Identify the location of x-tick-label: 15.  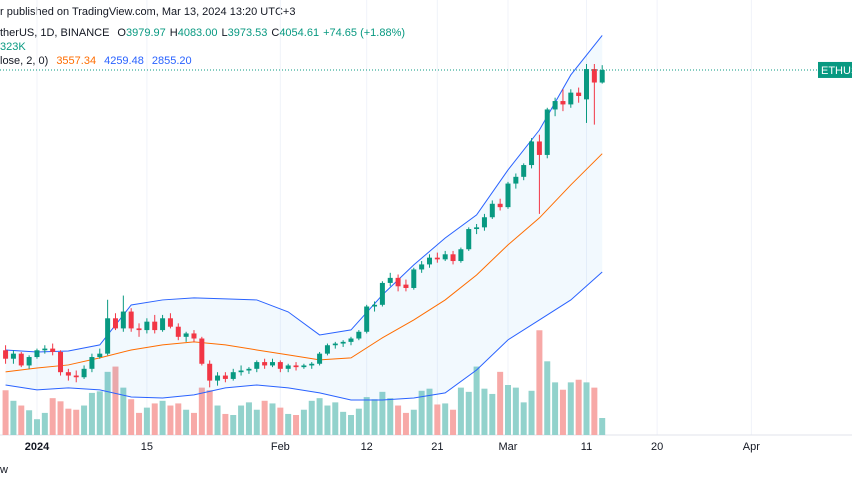
(147, 447).